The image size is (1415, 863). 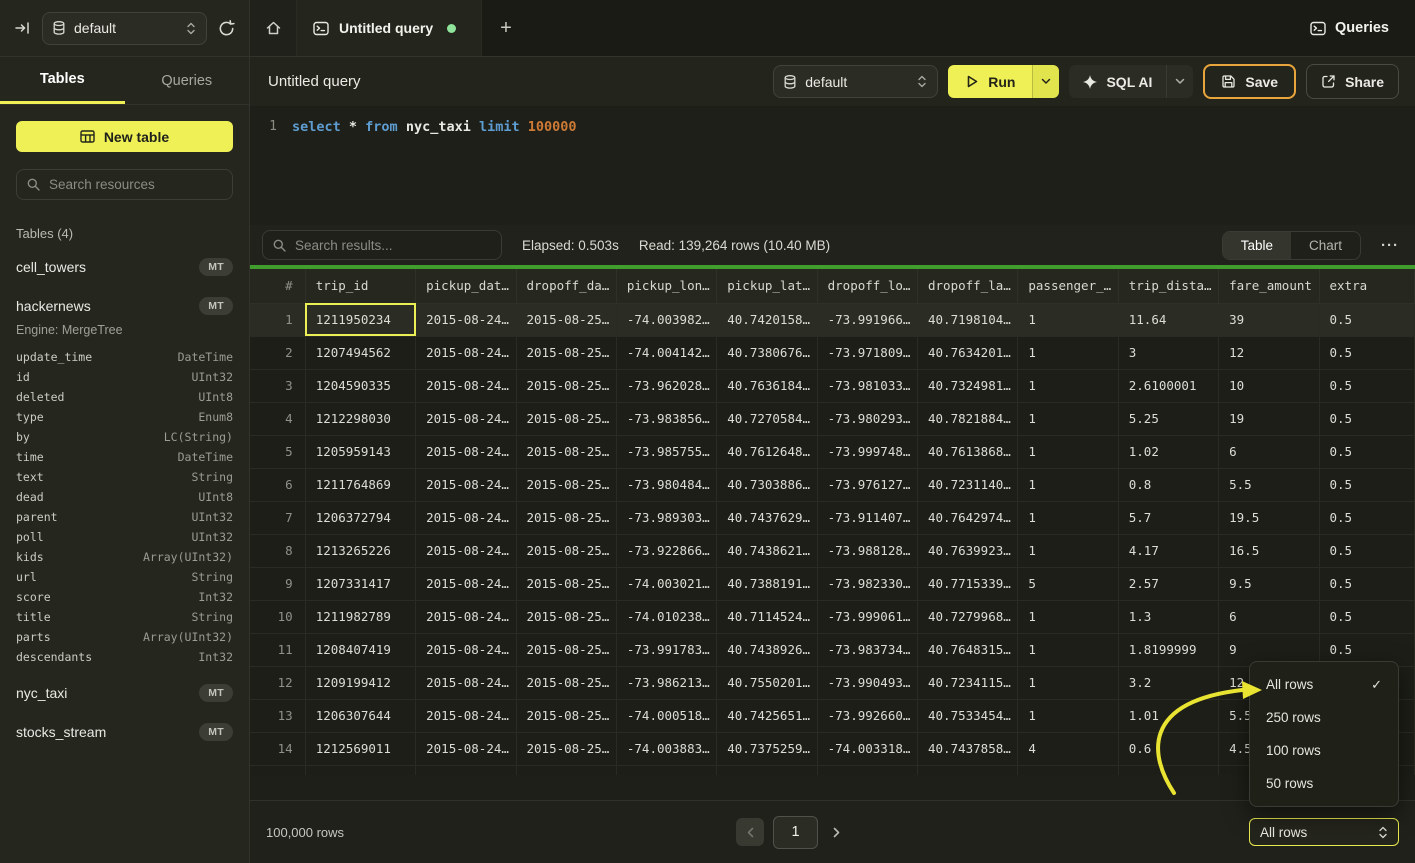 I want to click on current-page-button: 1, so click(x=795, y=832).